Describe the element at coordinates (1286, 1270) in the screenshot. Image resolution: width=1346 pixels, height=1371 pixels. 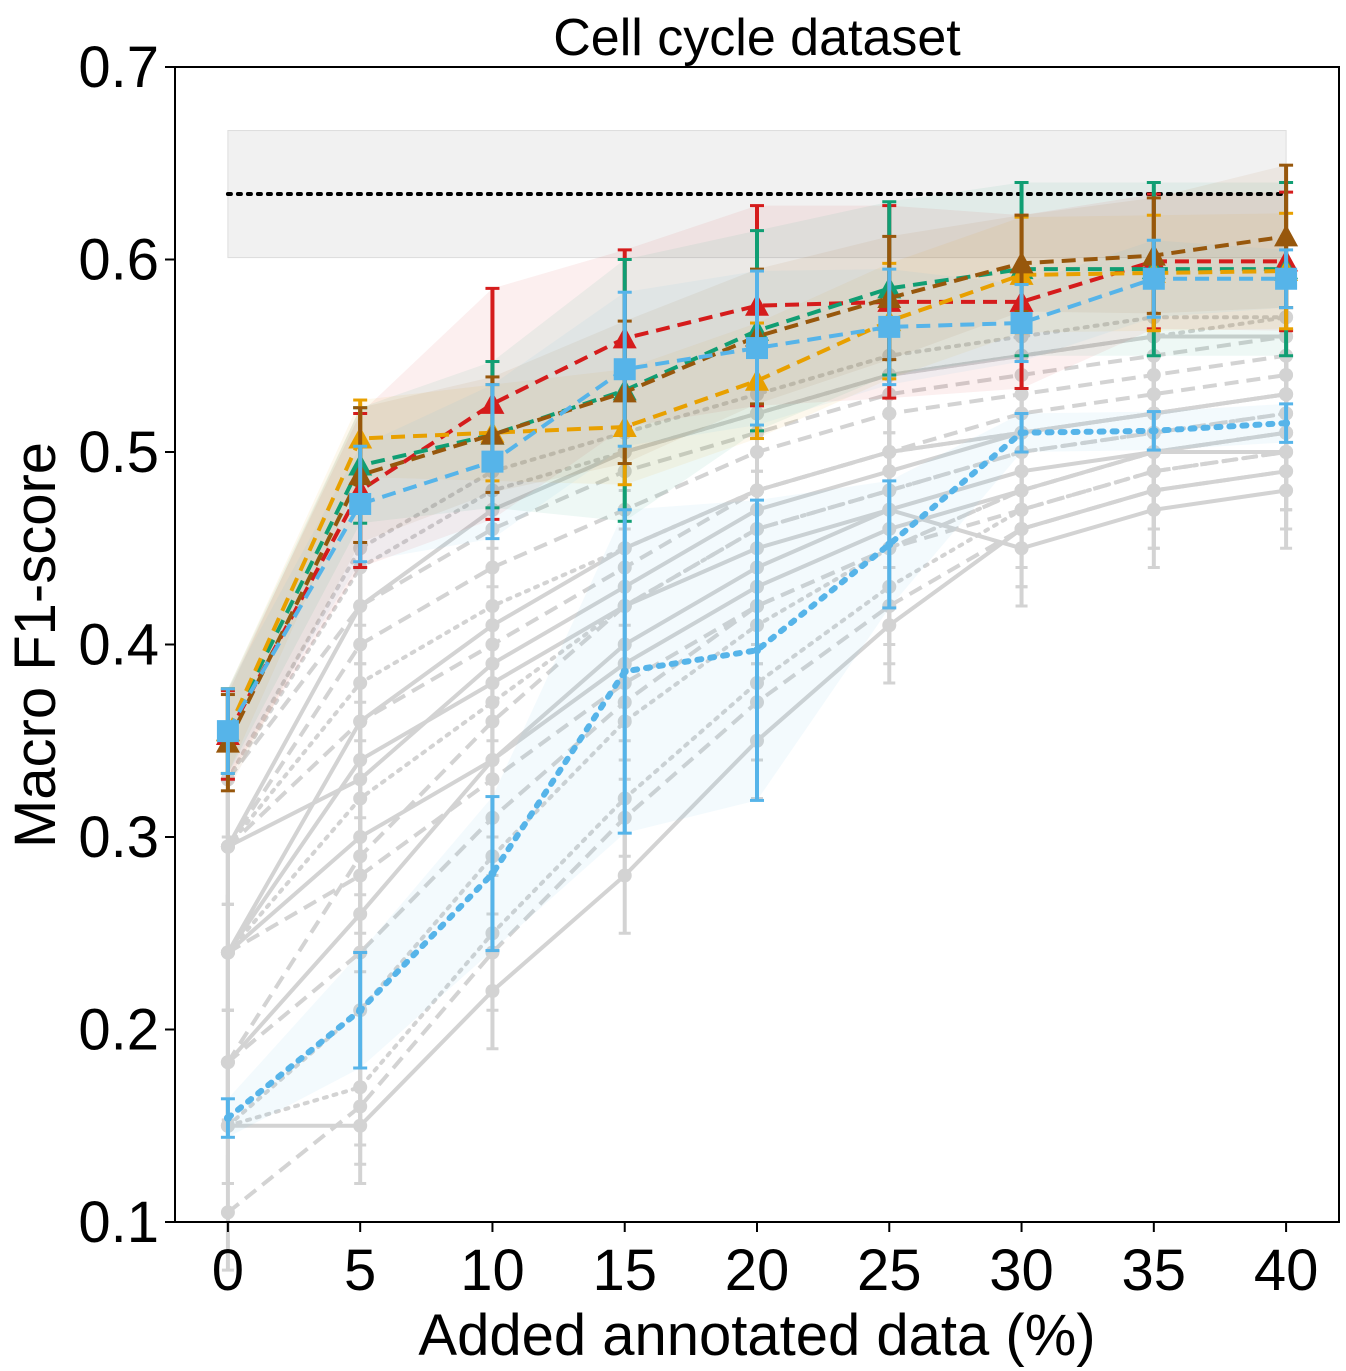
I see `x-tick-label: 40` at that location.